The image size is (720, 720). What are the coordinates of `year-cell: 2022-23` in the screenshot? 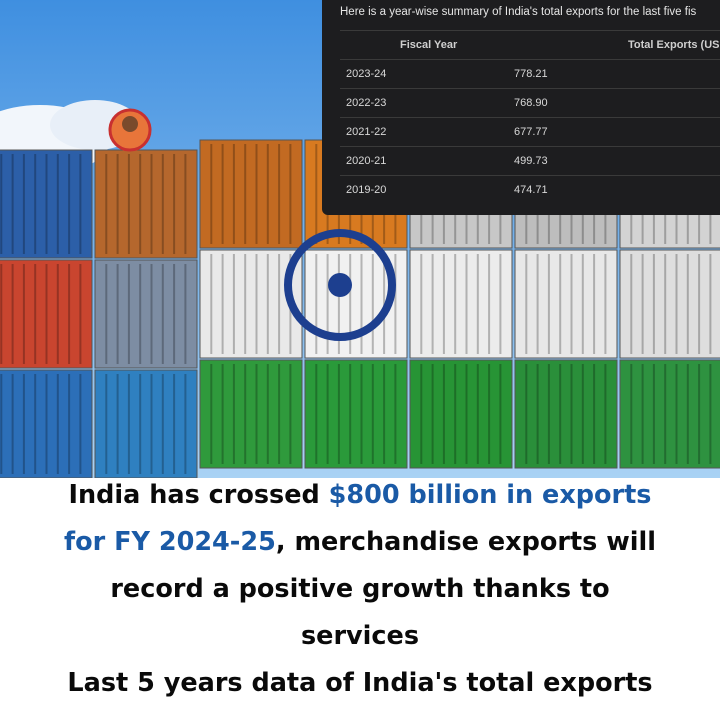 It's located at (366, 103).